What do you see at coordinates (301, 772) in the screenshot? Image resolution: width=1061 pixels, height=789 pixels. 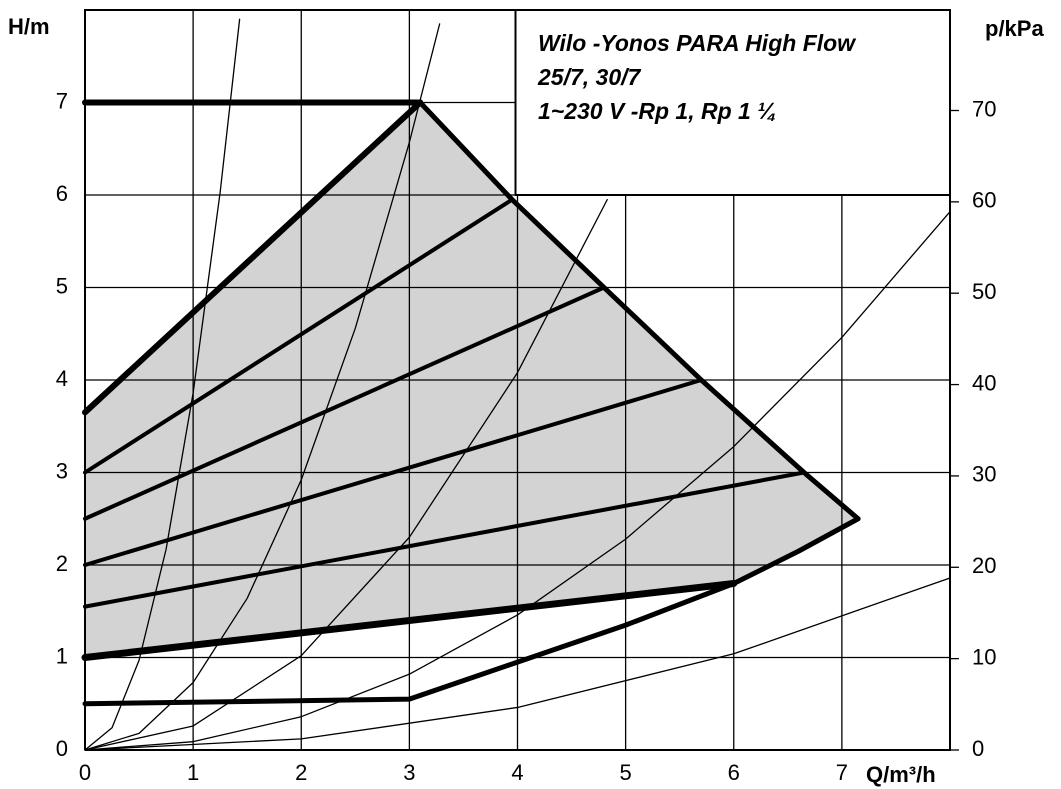 I see `x-tick-label: 2` at bounding box center [301, 772].